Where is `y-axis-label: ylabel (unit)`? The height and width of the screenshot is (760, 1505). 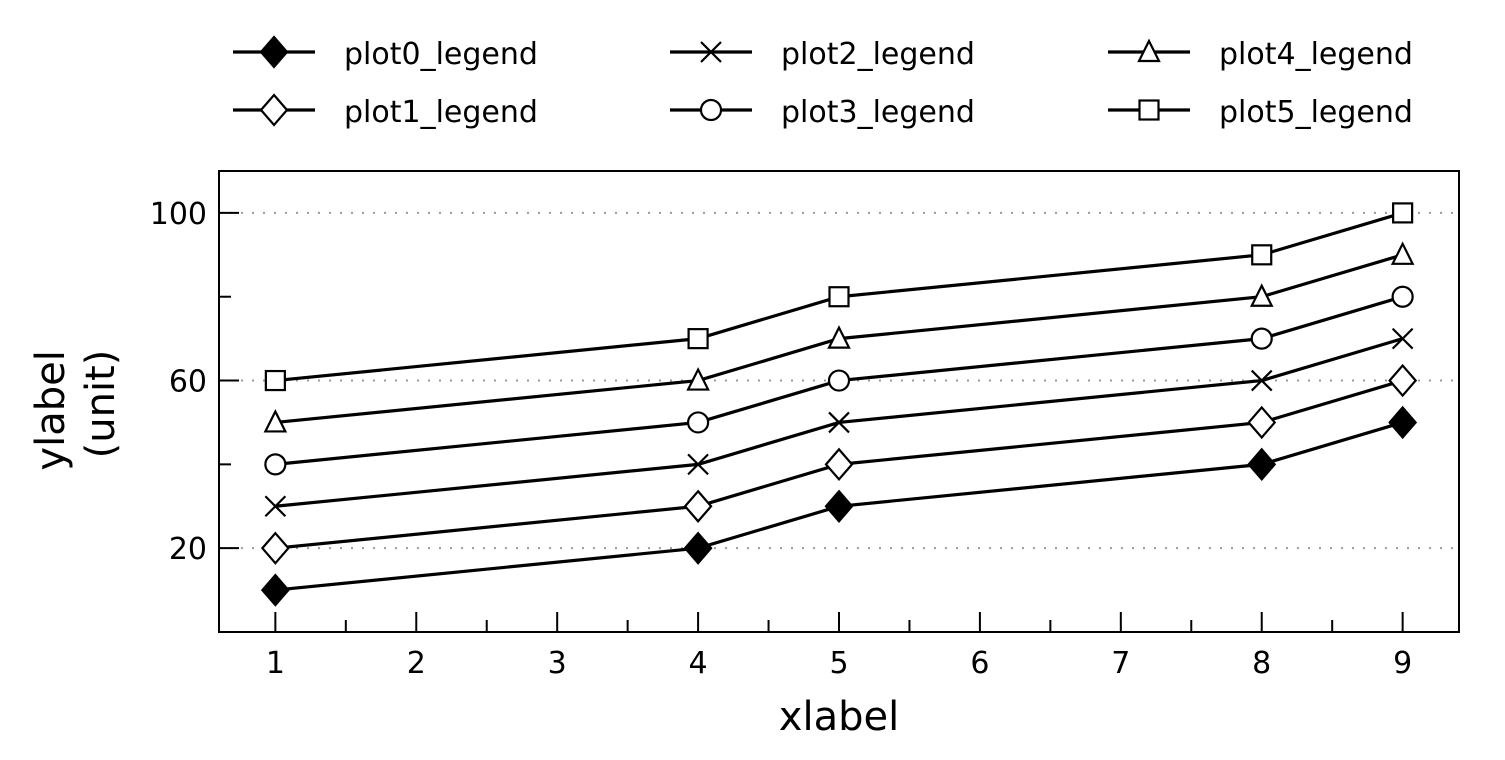
y-axis-label: ylabel (unit) is located at coordinates (76, 403).